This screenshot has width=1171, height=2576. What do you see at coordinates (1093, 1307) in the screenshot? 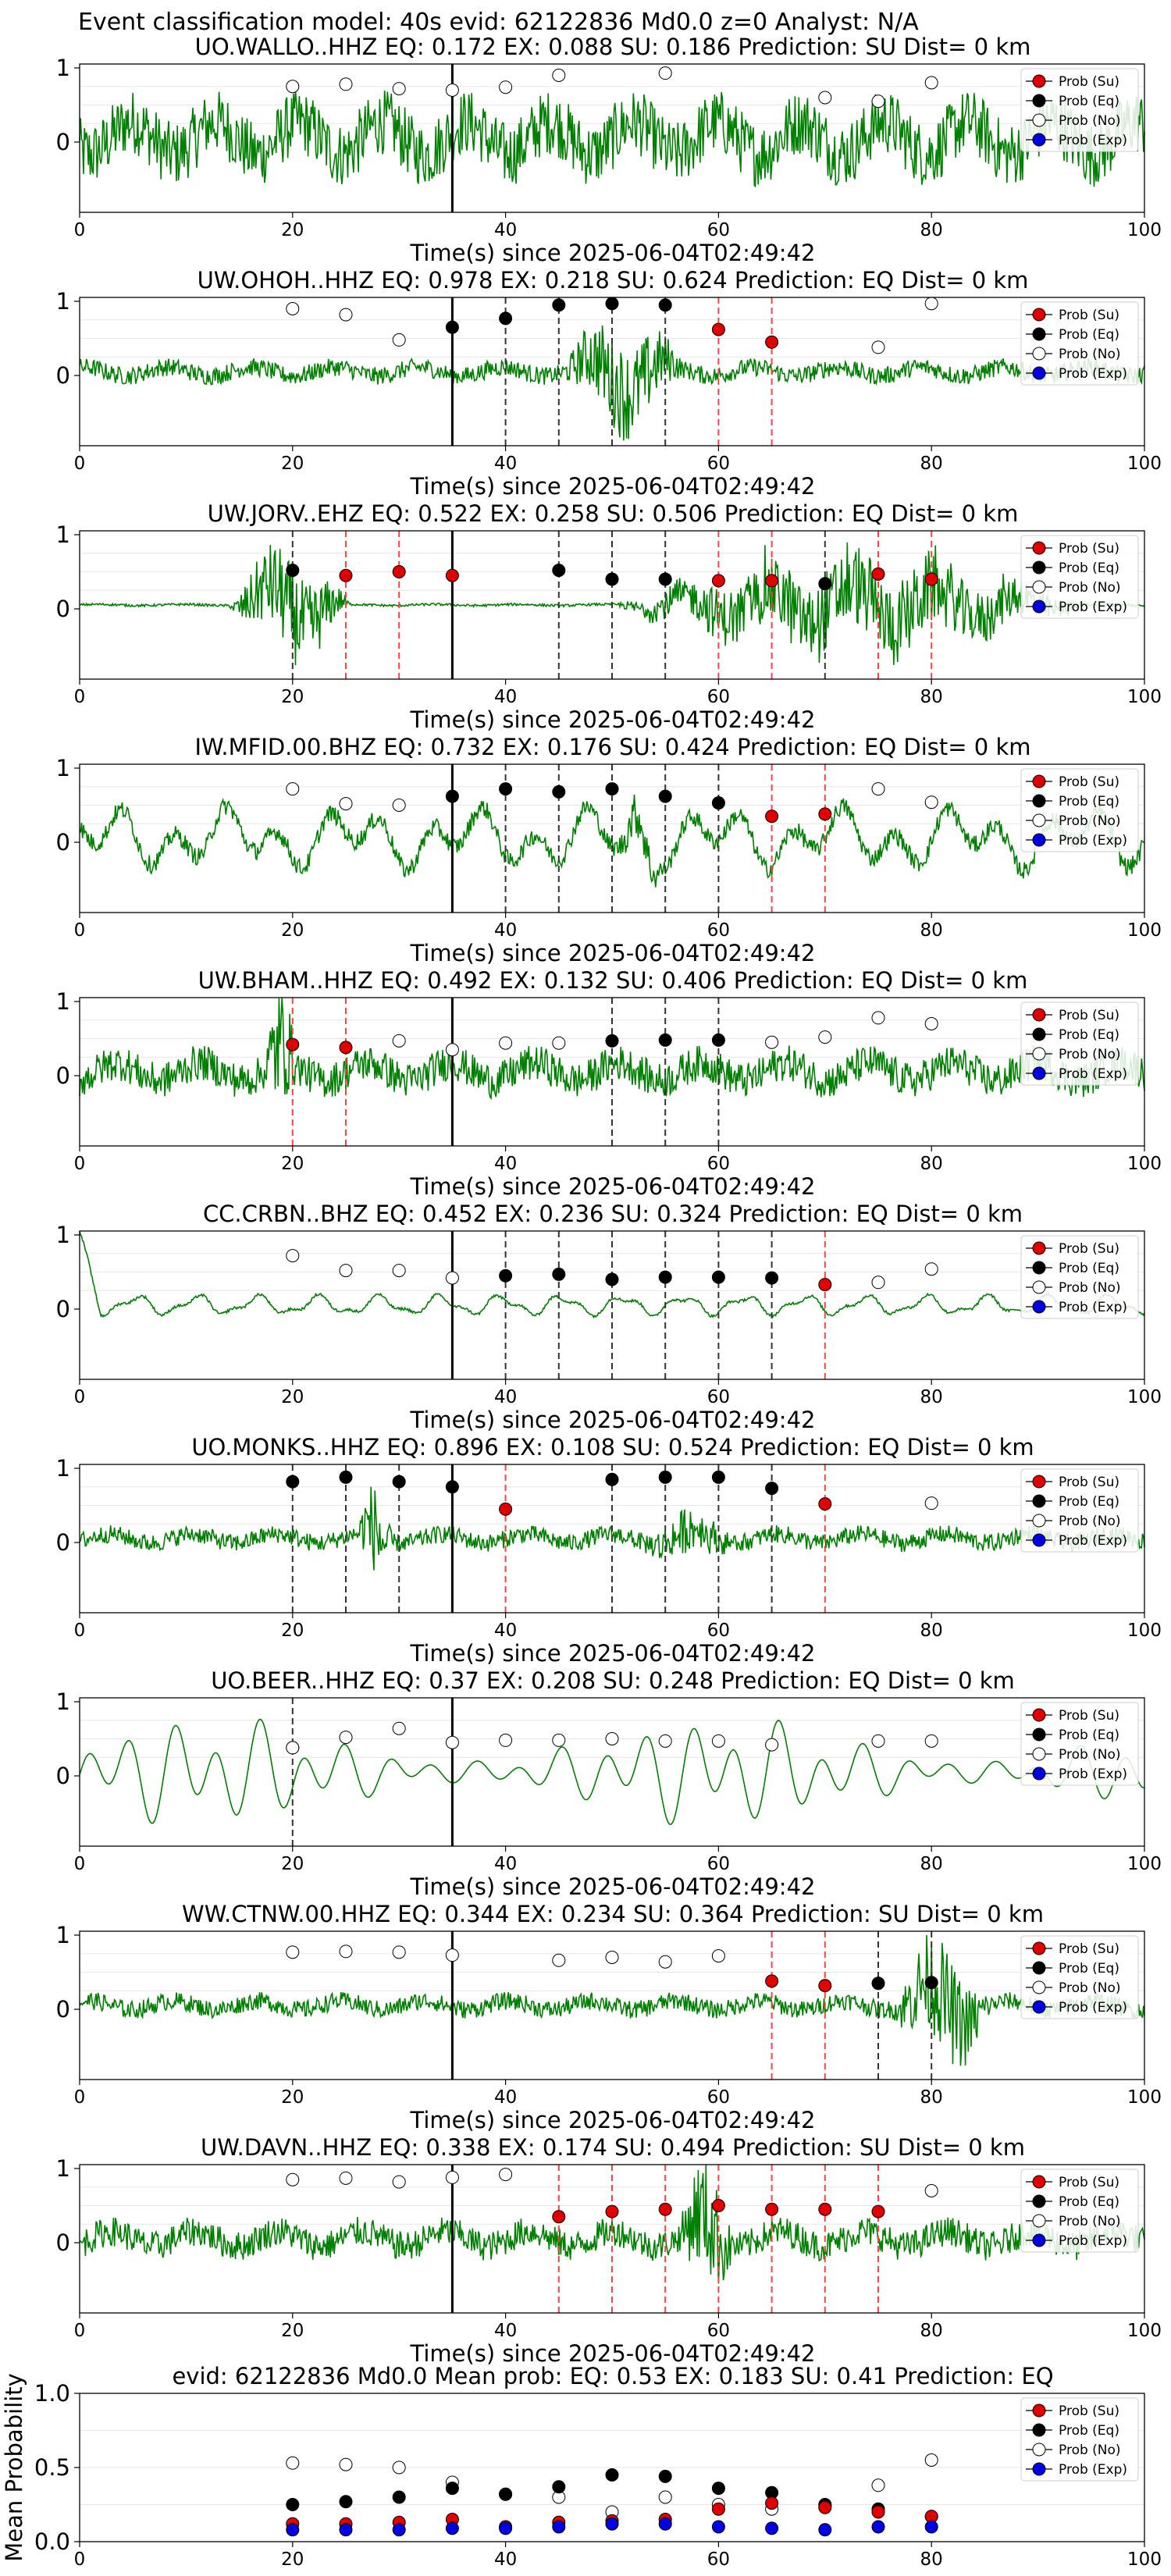
I see `legend-label-exp: Prob (Exp)` at bounding box center [1093, 1307].